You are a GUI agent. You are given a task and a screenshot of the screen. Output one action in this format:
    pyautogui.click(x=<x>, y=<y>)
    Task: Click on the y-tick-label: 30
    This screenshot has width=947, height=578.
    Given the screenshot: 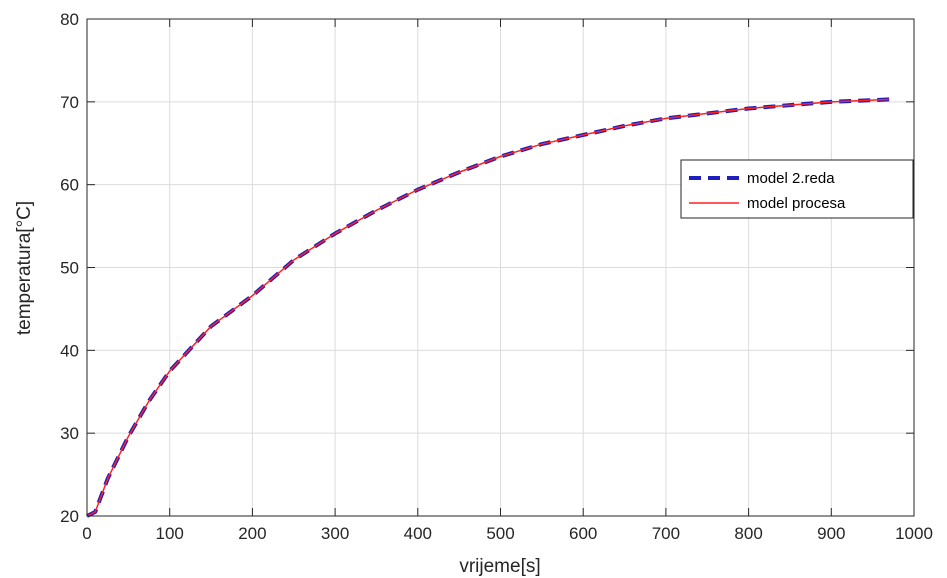 What is the action you would take?
    pyautogui.click(x=69, y=433)
    